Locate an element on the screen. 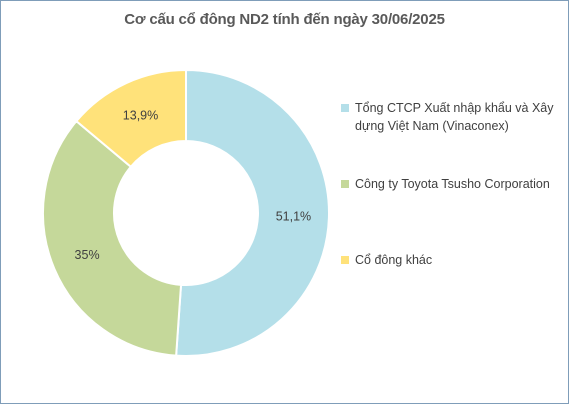 The width and height of the screenshot is (569, 404). data-label-other-shareholders: 13,9% is located at coordinates (140, 116).